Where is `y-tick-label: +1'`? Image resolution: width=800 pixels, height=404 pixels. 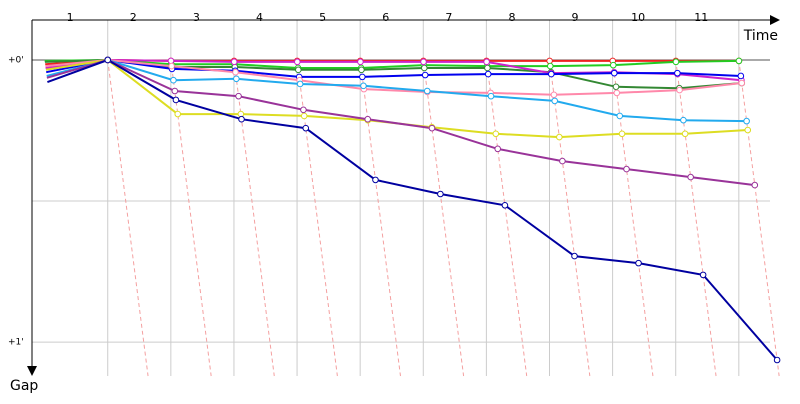 y-tick-label: +1' is located at coordinates (16, 343).